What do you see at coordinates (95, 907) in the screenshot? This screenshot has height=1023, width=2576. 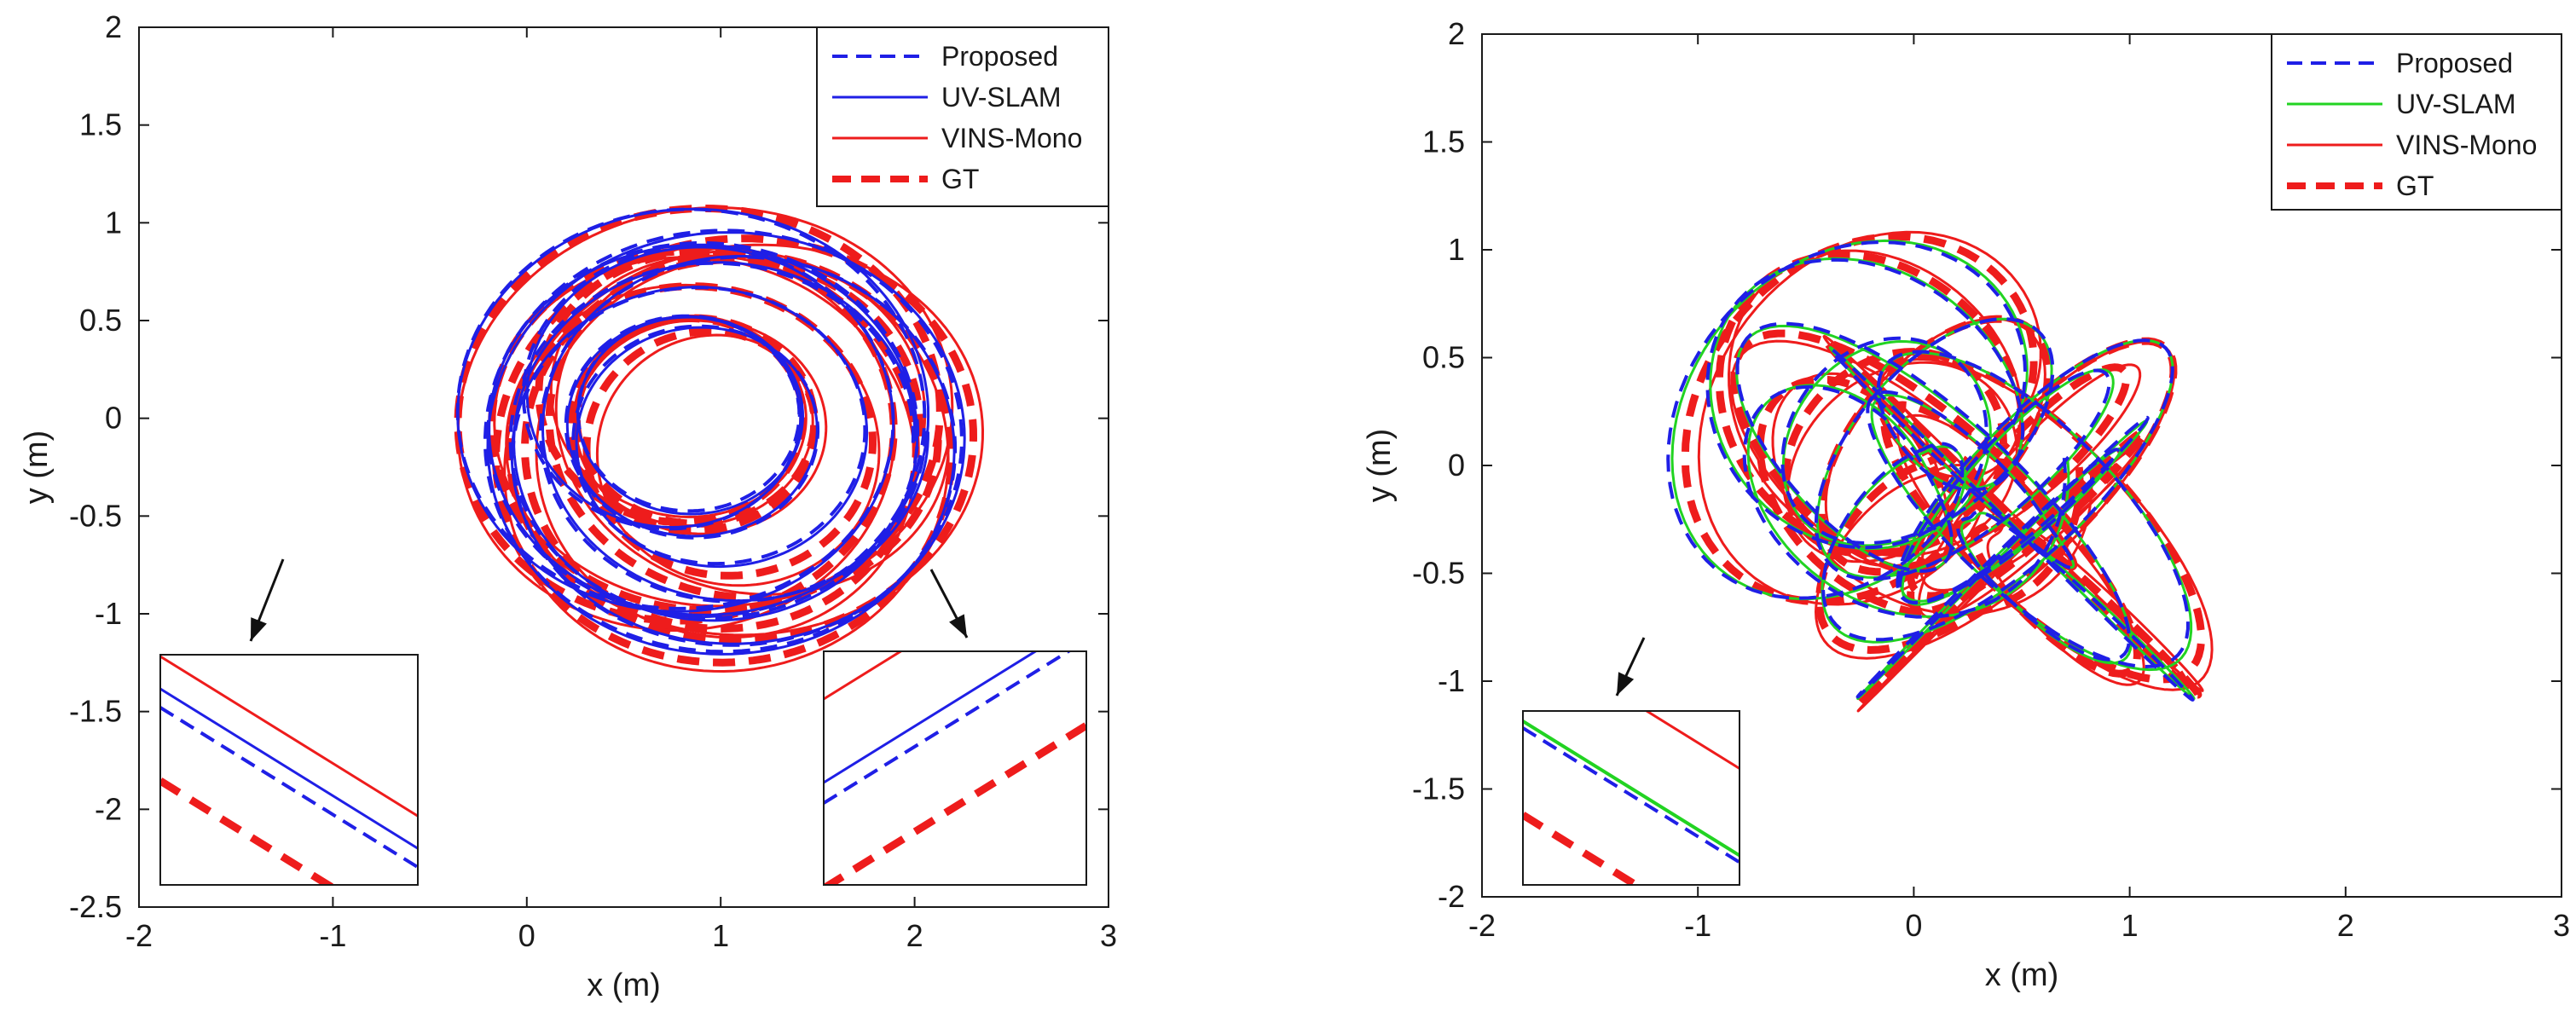 I see `y-tick-label: -2.5` at bounding box center [95, 907].